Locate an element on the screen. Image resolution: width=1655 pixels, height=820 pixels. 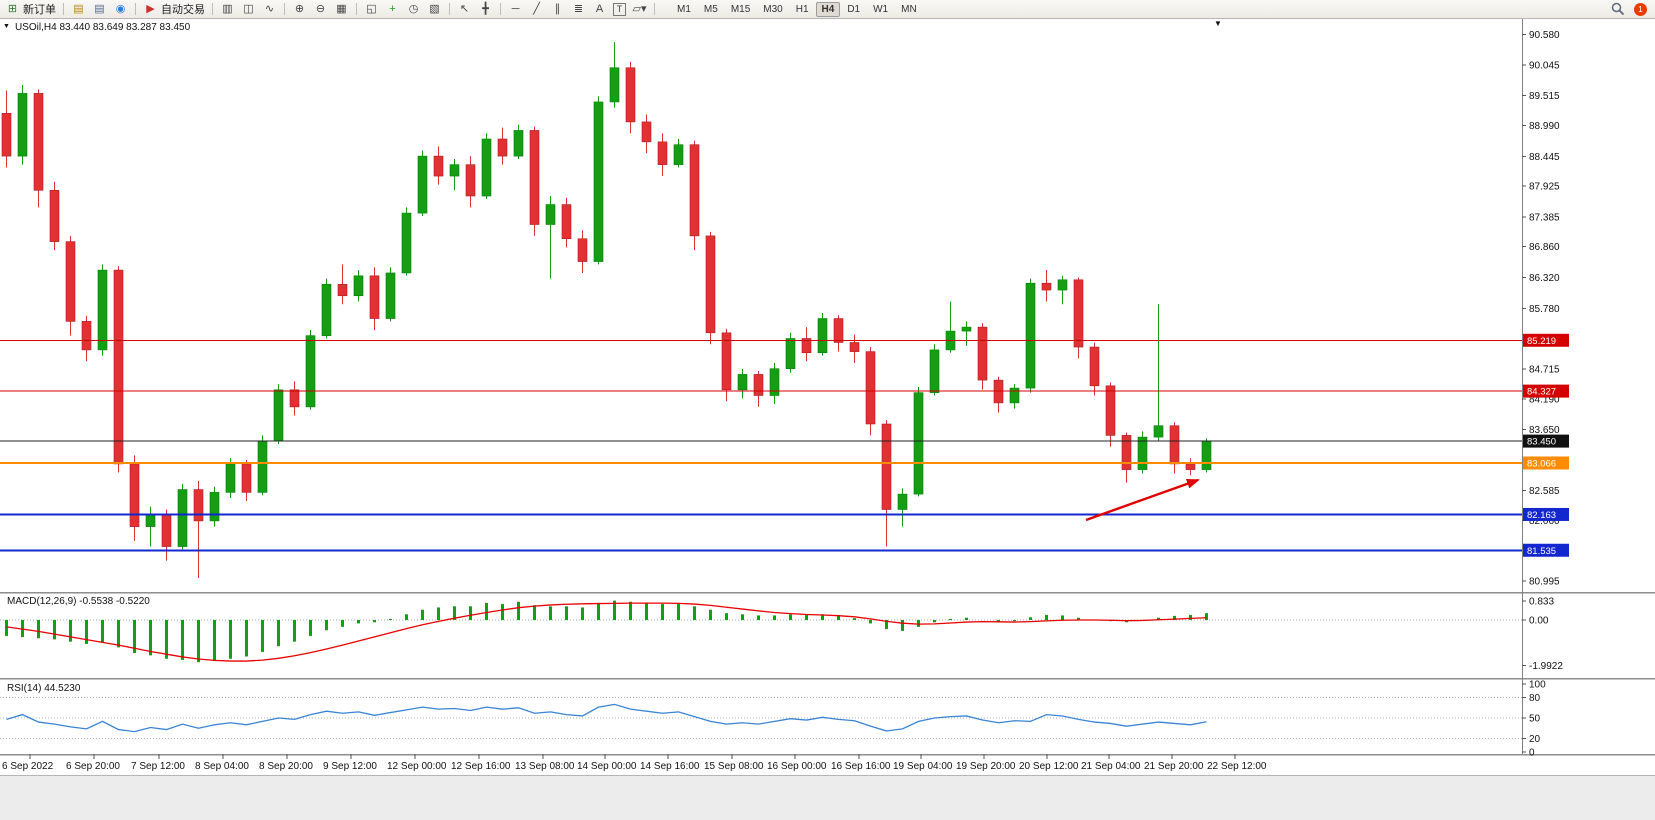
price-badge-value: 83.450 is located at coordinates (1541, 442).